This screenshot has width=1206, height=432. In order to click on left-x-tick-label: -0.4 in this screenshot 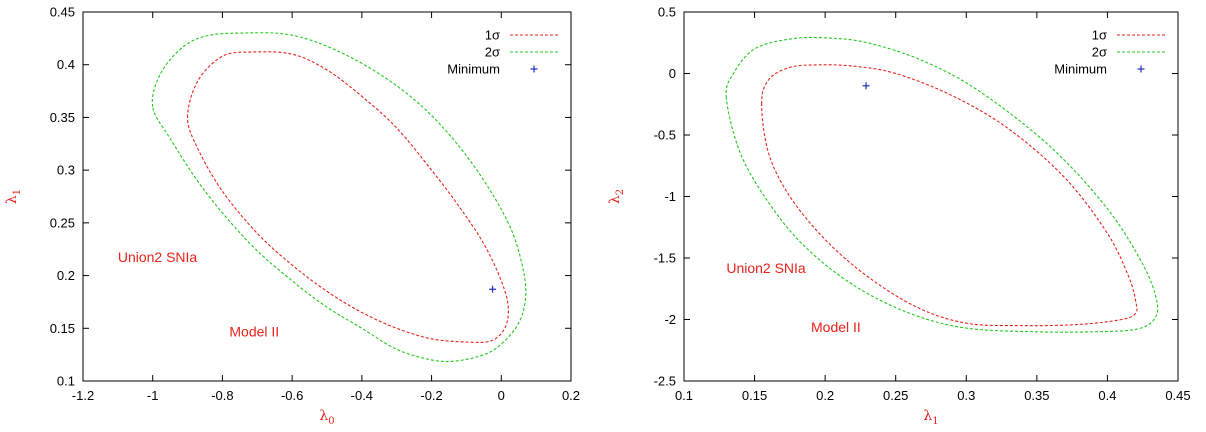, I will do `click(362, 395)`.